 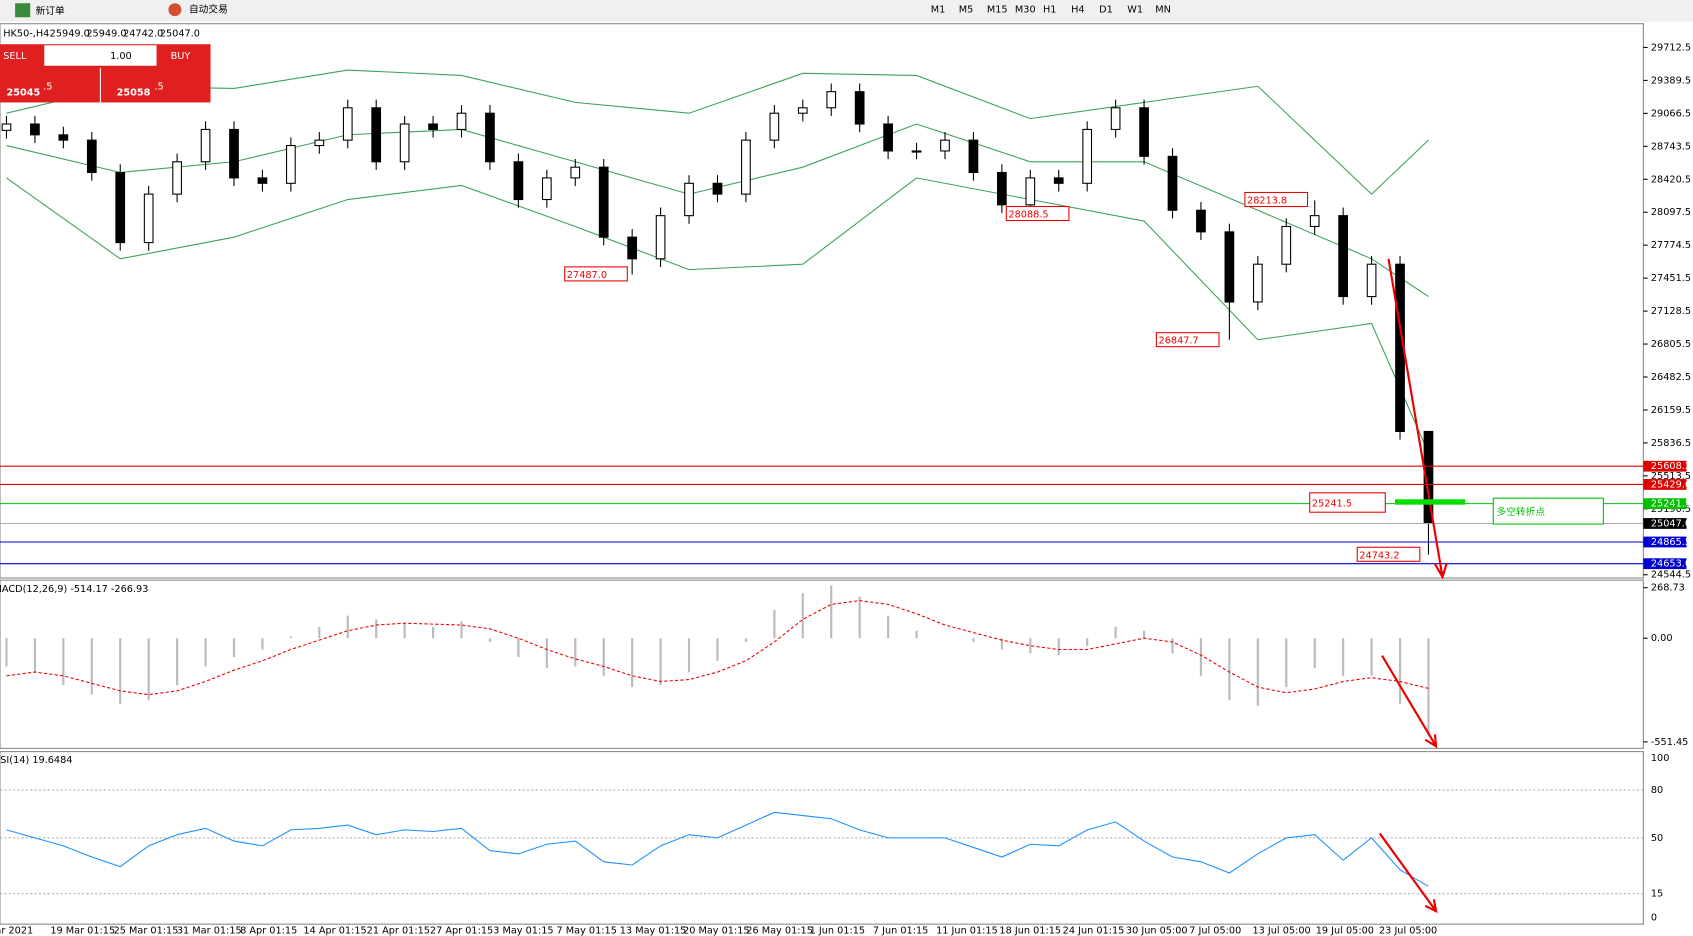 What do you see at coordinates (105, 73) in the screenshot?
I see `trade-panel: SELL 1.00 BUY 25045 .5 25058 .5` at bounding box center [105, 73].